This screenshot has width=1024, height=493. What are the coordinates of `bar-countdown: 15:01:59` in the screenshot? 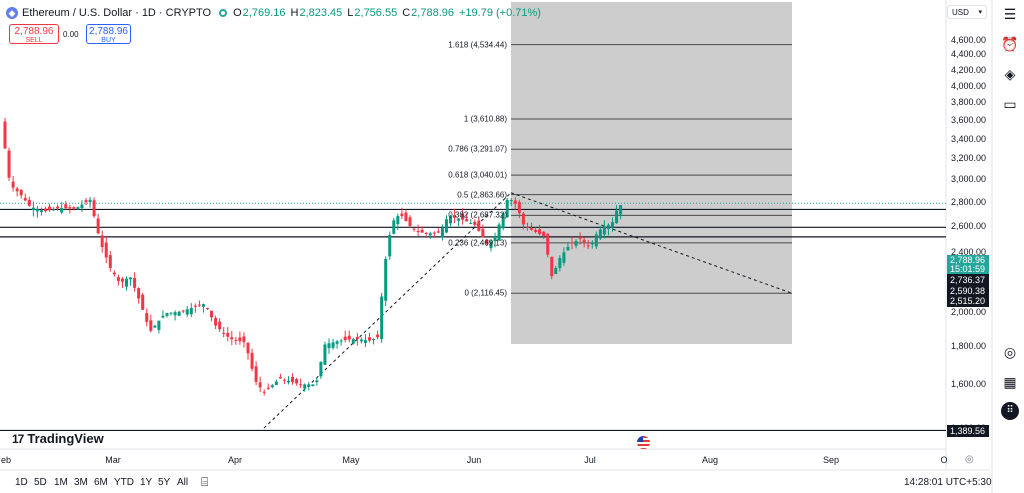 It's located at (968, 269).